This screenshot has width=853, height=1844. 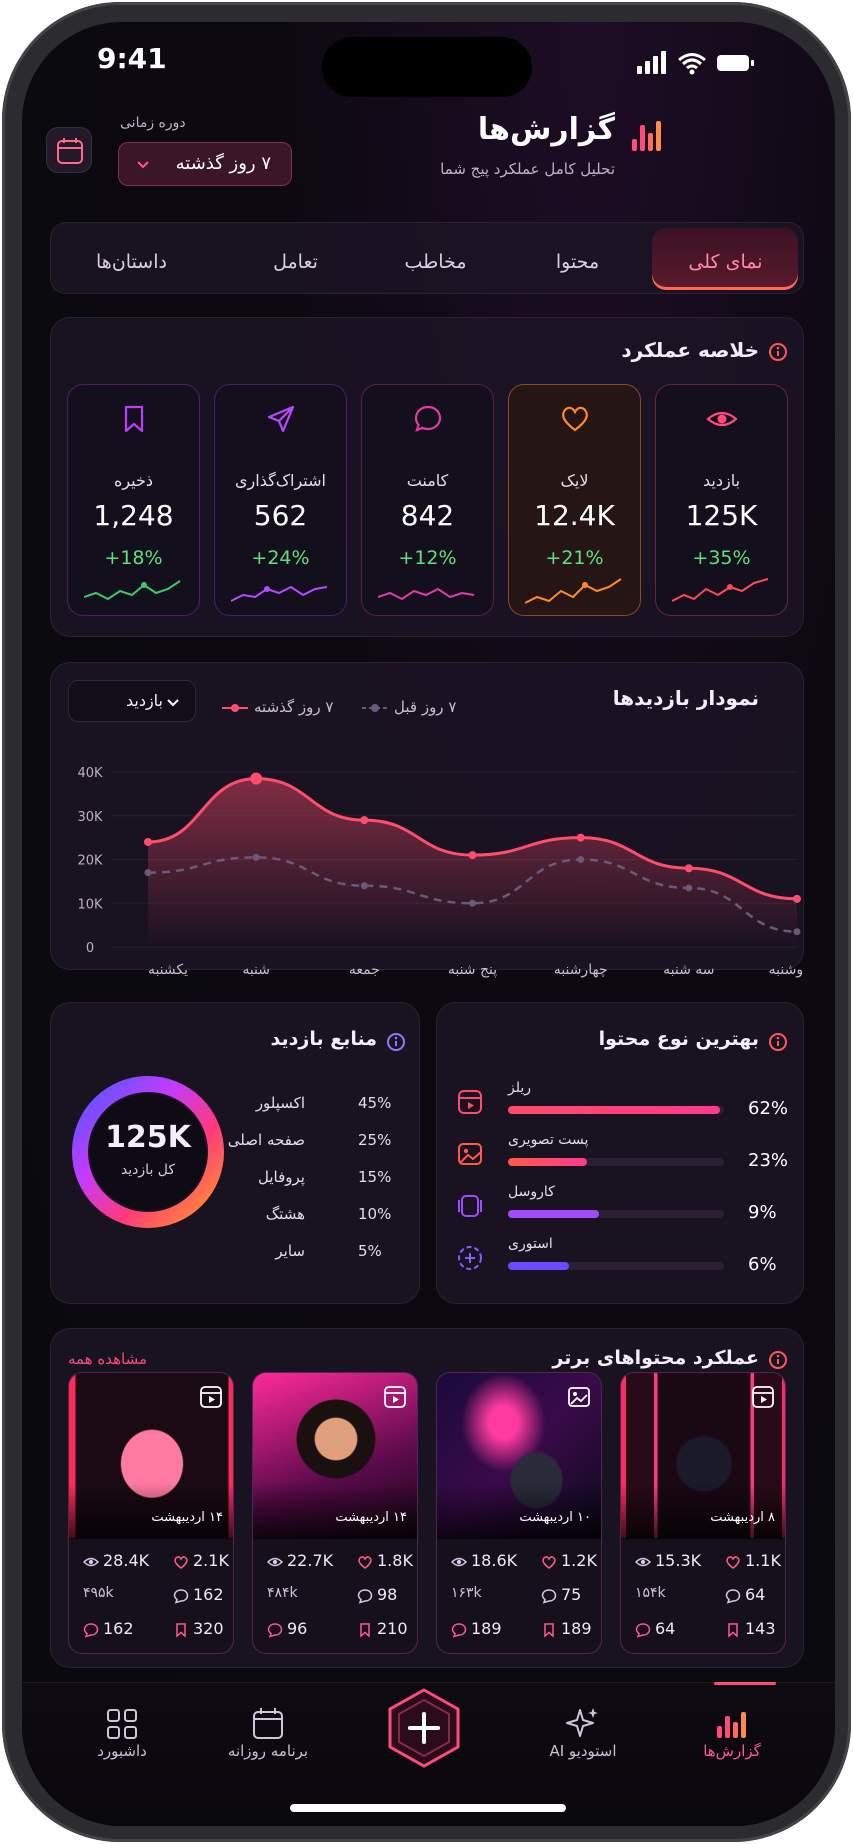 I want to click on content-type-percent: 62%, so click(x=768, y=1108).